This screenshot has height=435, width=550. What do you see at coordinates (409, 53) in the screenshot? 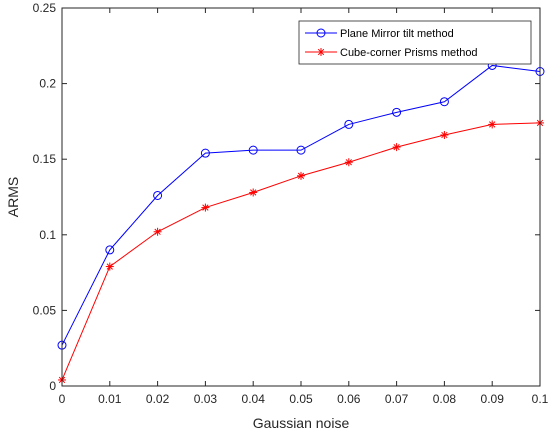
I see `legend-label-cube-corner: Cube-corner Prisms method` at bounding box center [409, 53].